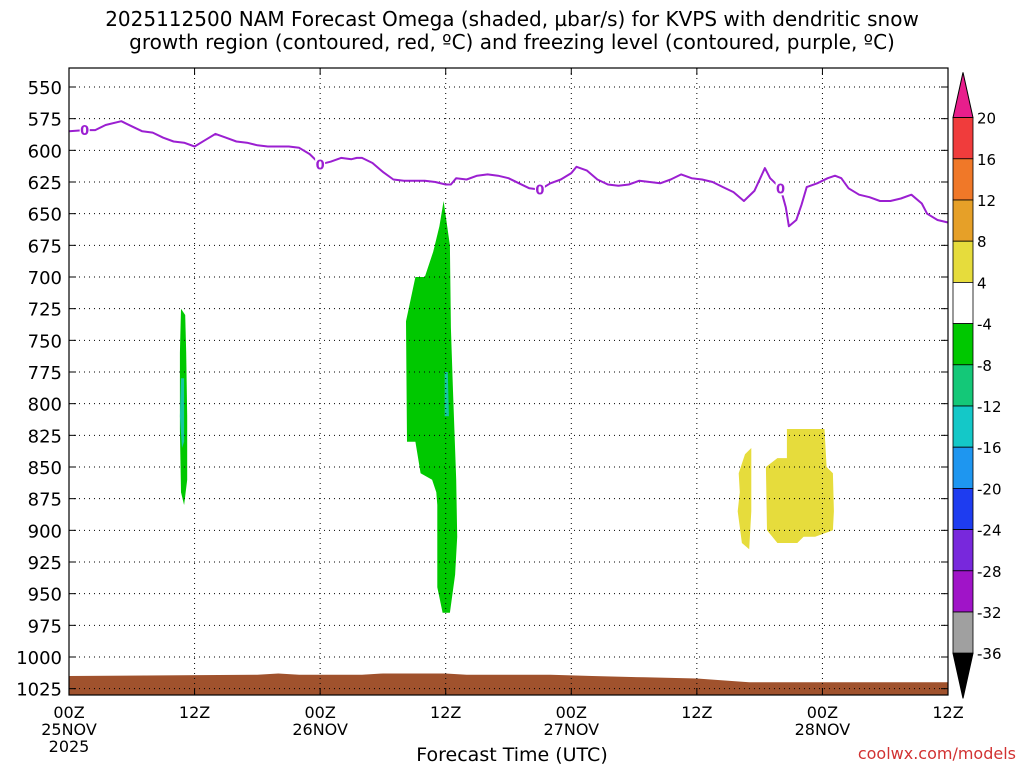 This screenshot has width=1024, height=768. Describe the element at coordinates (69, 729) in the screenshot. I see `x-tick-label: 25NOV` at that location.